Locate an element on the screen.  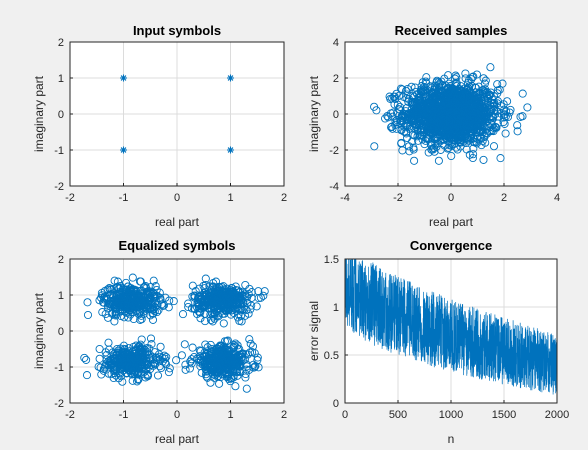
x-axis-label: real part is located at coordinates (177, 439).